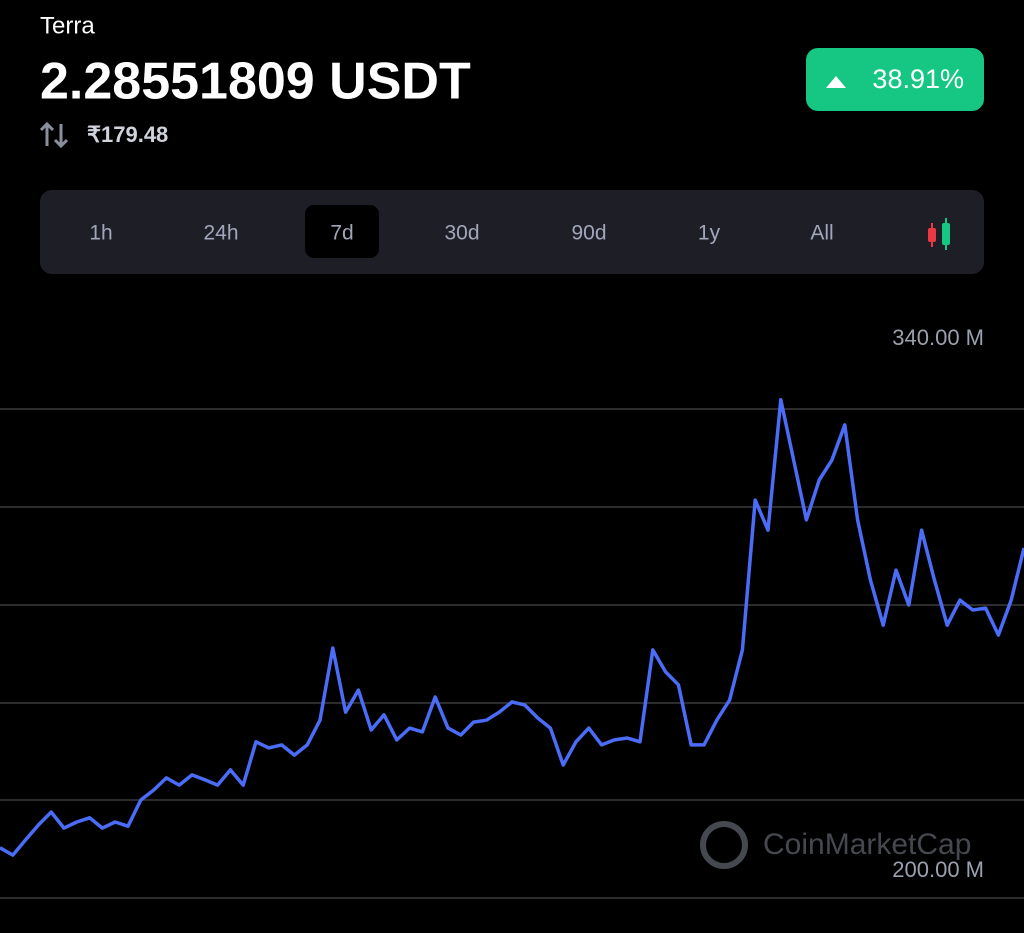 The height and width of the screenshot is (933, 1024). What do you see at coordinates (461, 233) in the screenshot?
I see `tab: 30d` at bounding box center [461, 233].